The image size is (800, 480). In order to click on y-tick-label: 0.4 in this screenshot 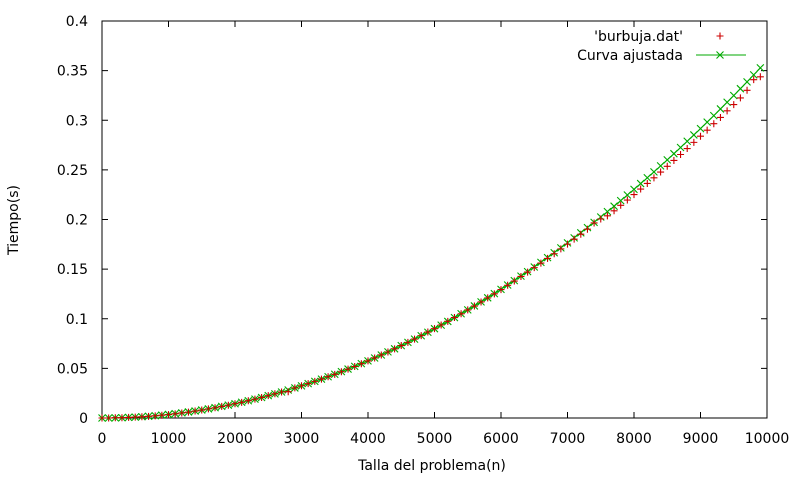, I will do `click(77, 22)`.